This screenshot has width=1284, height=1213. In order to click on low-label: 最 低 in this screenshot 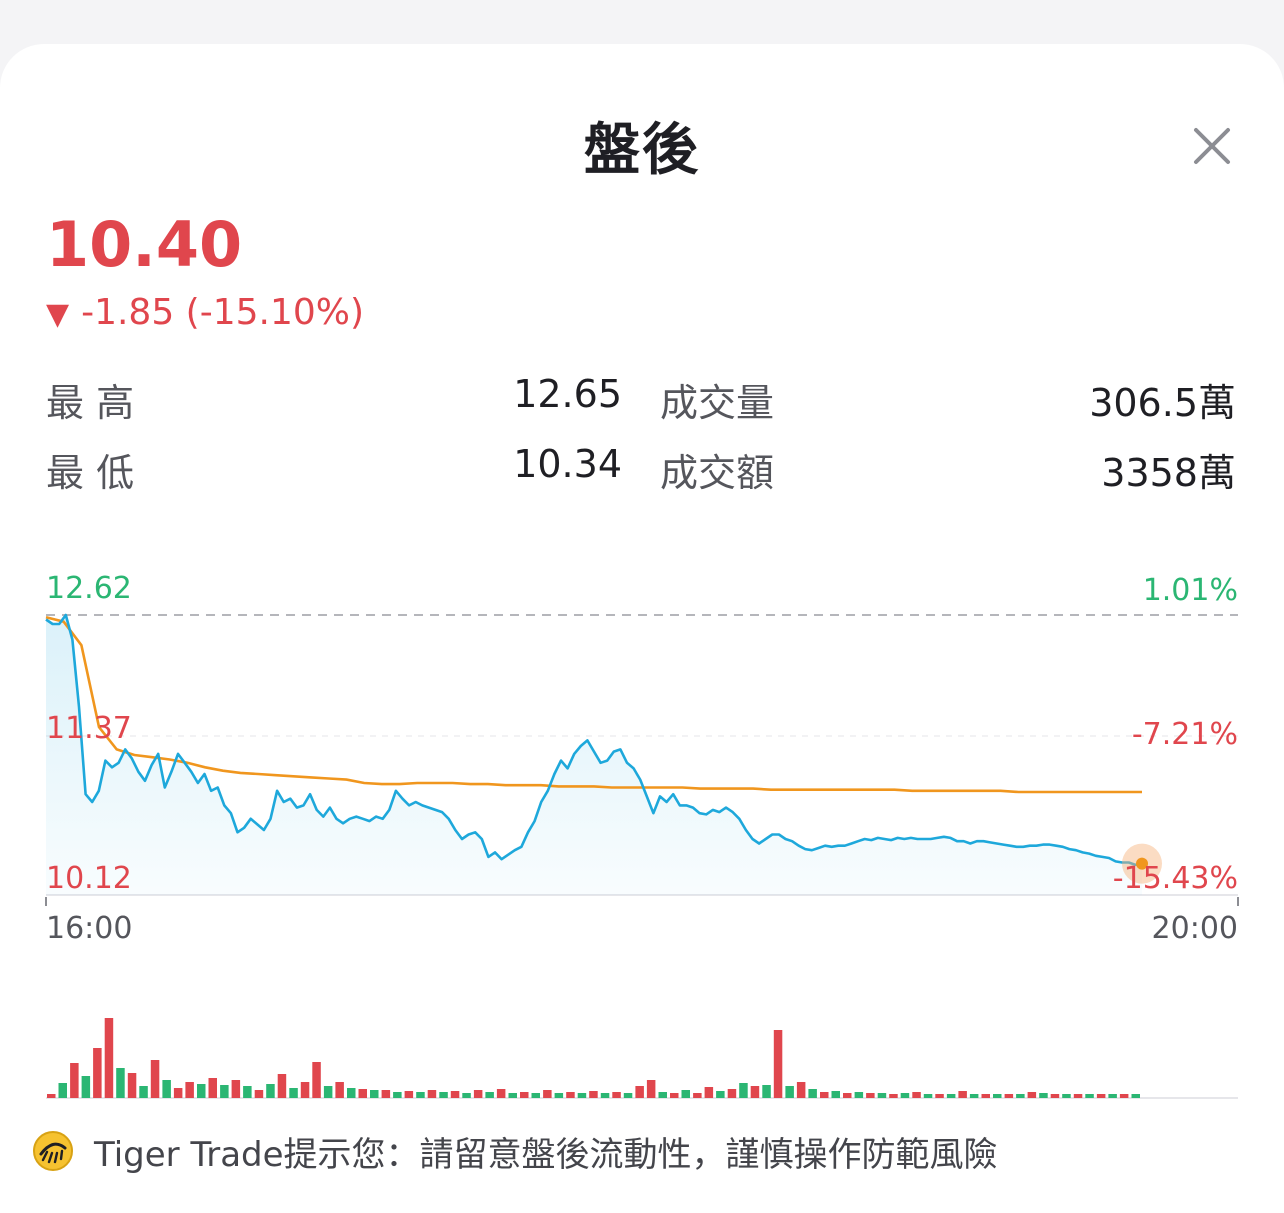, I will do `click(90, 473)`.